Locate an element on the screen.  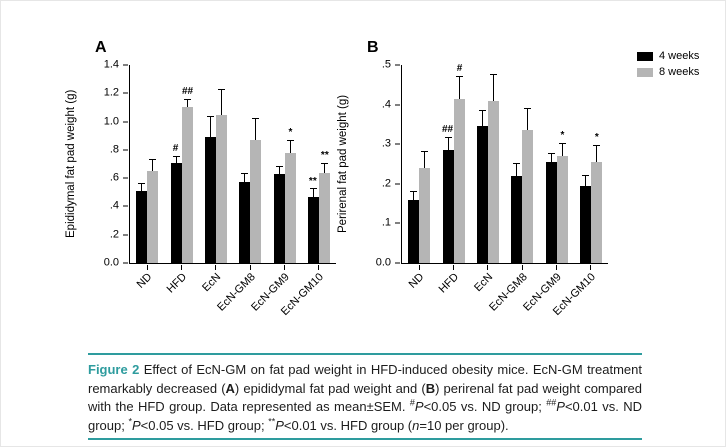
legend-item: 8 weeks is located at coordinates (668, 72).